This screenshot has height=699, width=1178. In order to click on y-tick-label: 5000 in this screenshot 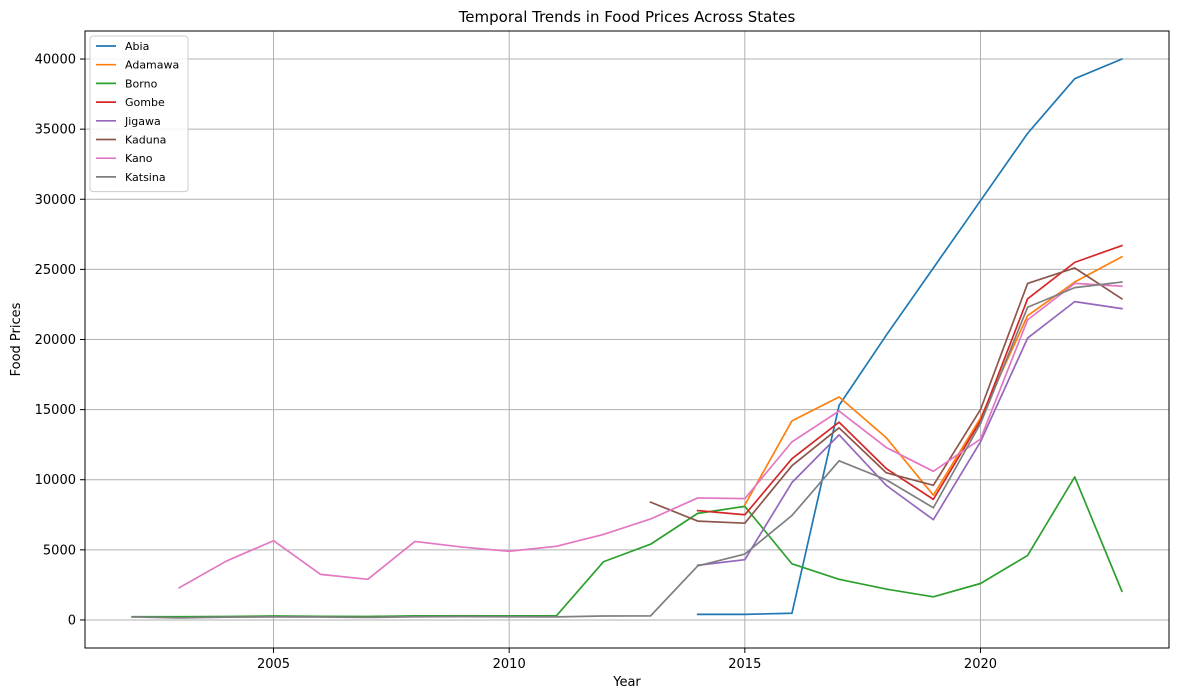, I will do `click(59, 550)`.